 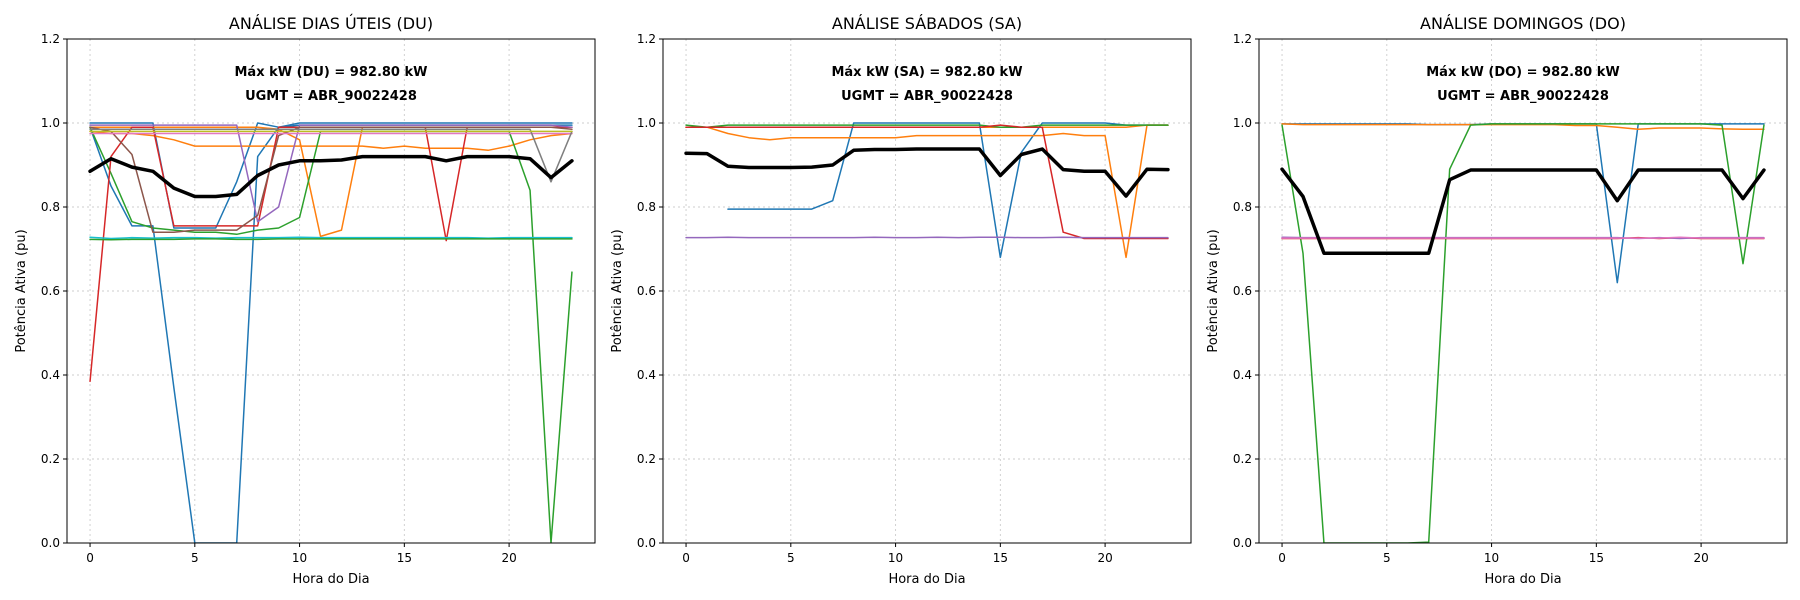 What do you see at coordinates (1523, 23) in the screenshot?
I see `chart-title: ANÁLISE DOMINGOS (DO)` at bounding box center [1523, 23].